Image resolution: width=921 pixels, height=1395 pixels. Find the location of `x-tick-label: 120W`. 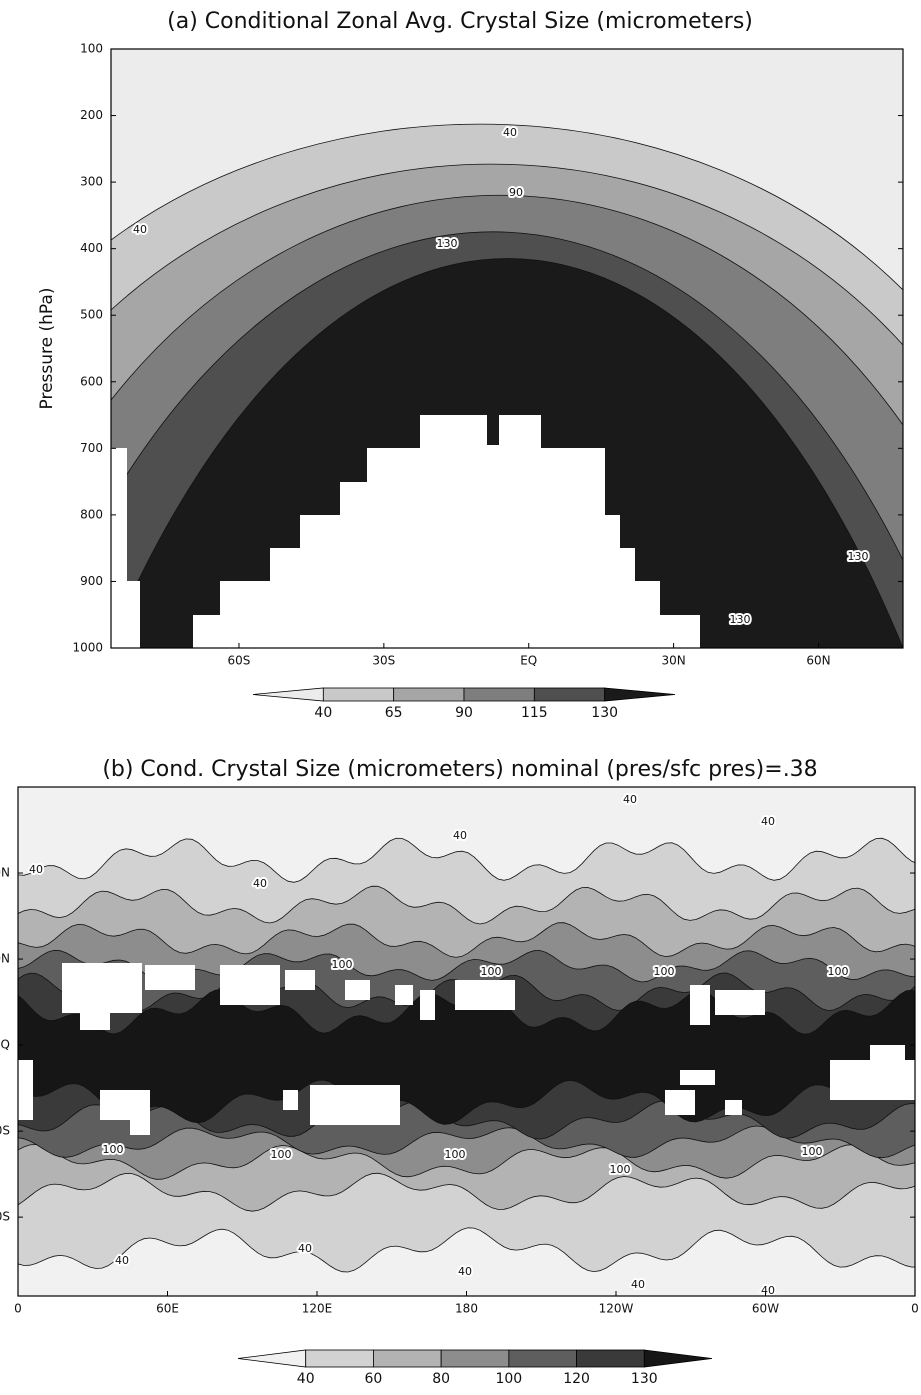

x-tick-label: 120W is located at coordinates (616, 1309).